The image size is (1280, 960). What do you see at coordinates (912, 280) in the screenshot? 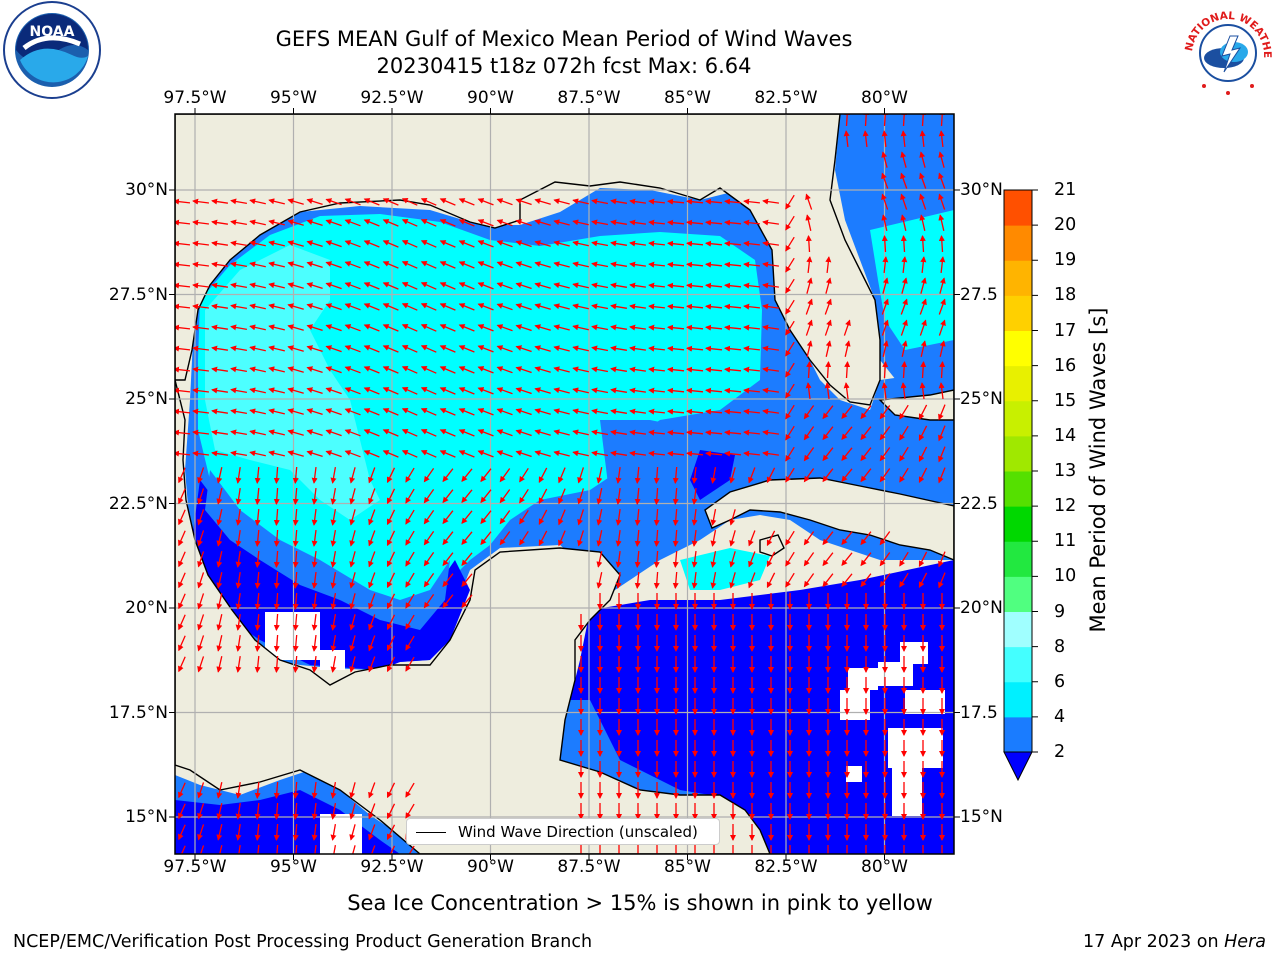
I see `atlantic-cyan` at bounding box center [912, 280].